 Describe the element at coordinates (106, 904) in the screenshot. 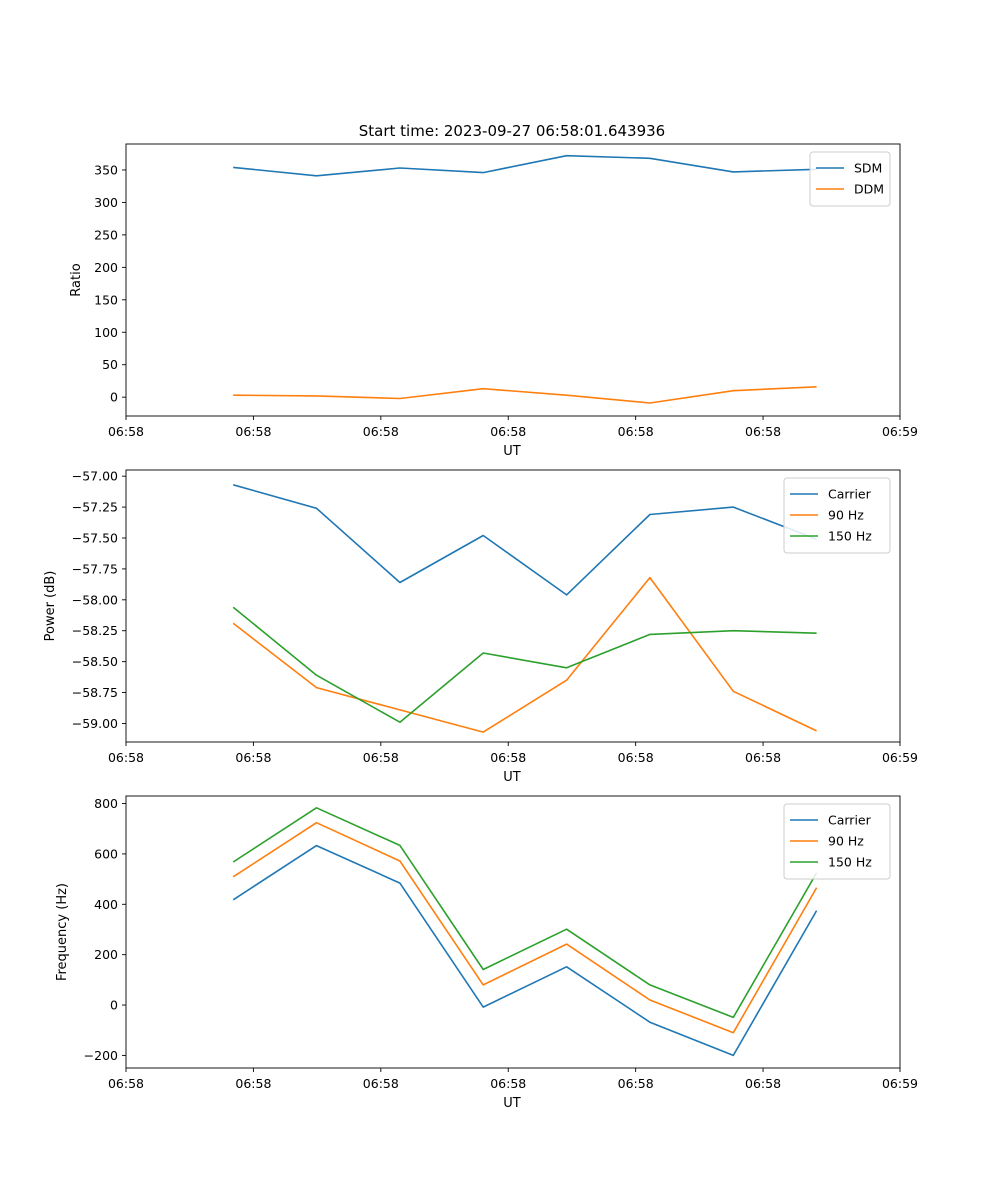

I see `y-tick-label: 400` at that location.